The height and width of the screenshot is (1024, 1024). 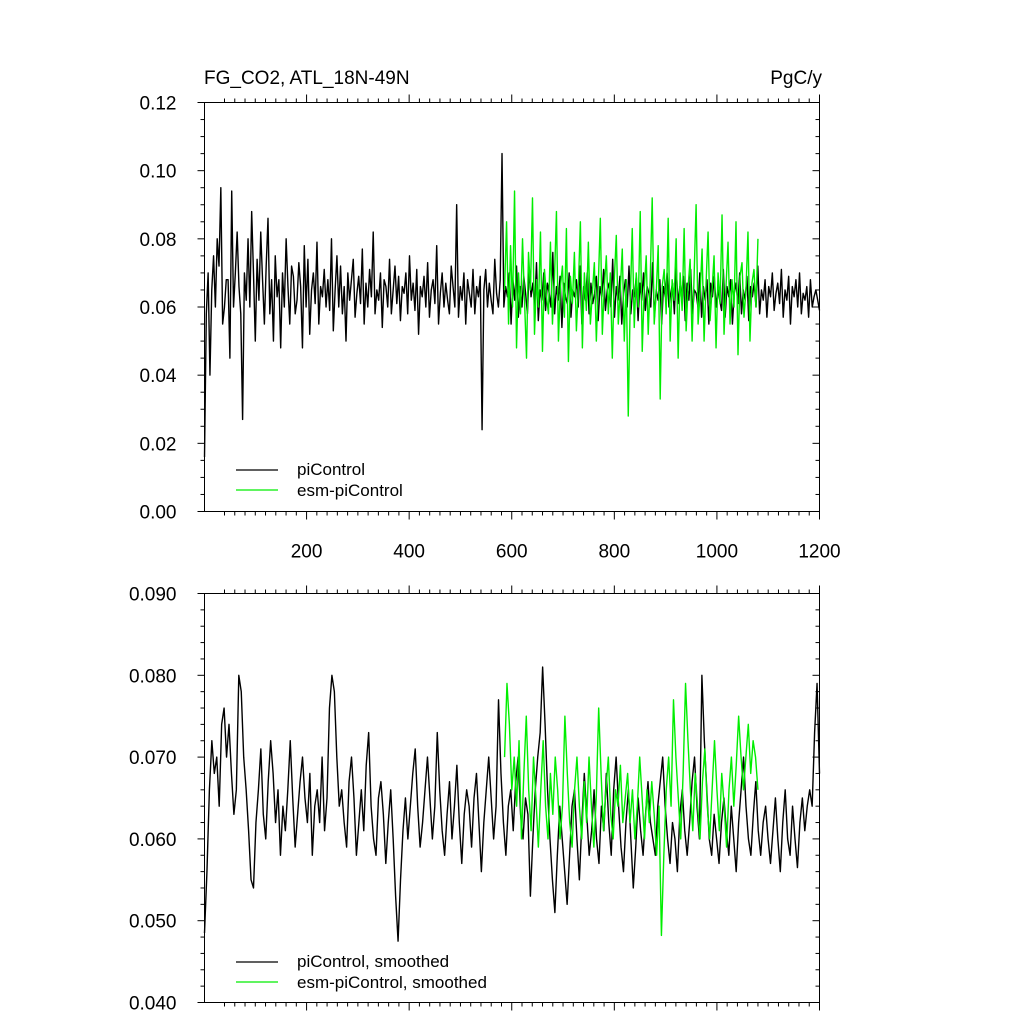 What do you see at coordinates (158, 513) in the screenshot?
I see `top-y-tick-label: 0.00` at bounding box center [158, 513].